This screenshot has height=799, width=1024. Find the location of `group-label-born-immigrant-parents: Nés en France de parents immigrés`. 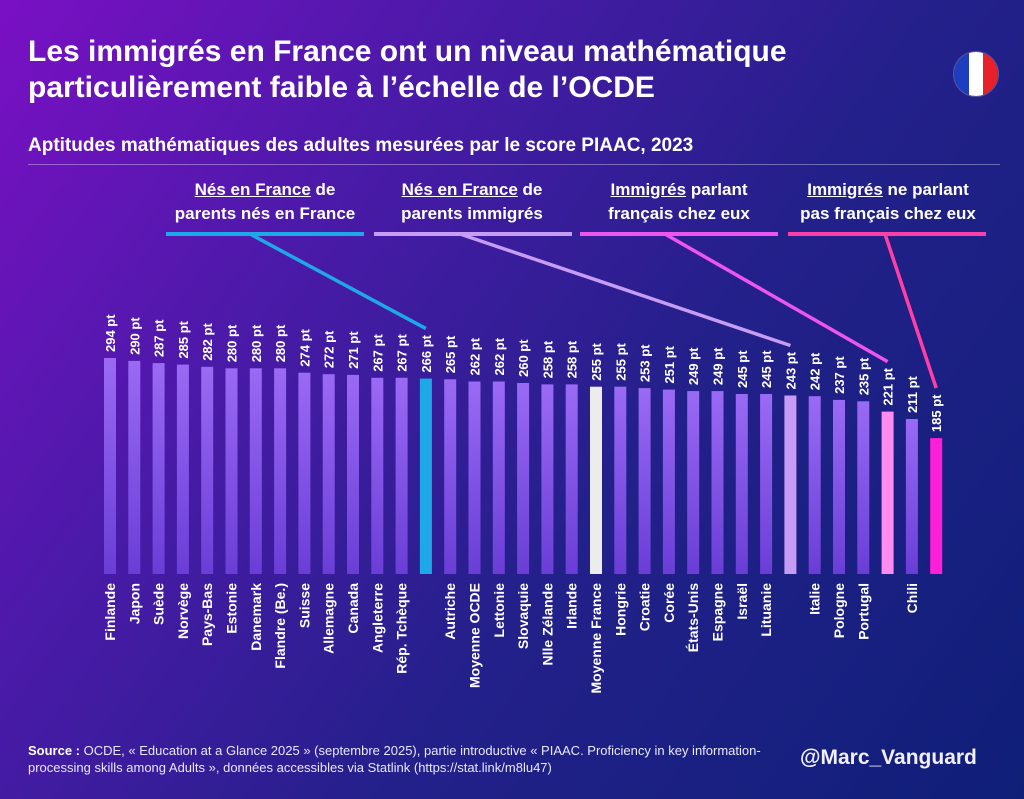

group-label-born-immigrant-parents: Nés en France de parents immigrés is located at coordinates (472, 202).